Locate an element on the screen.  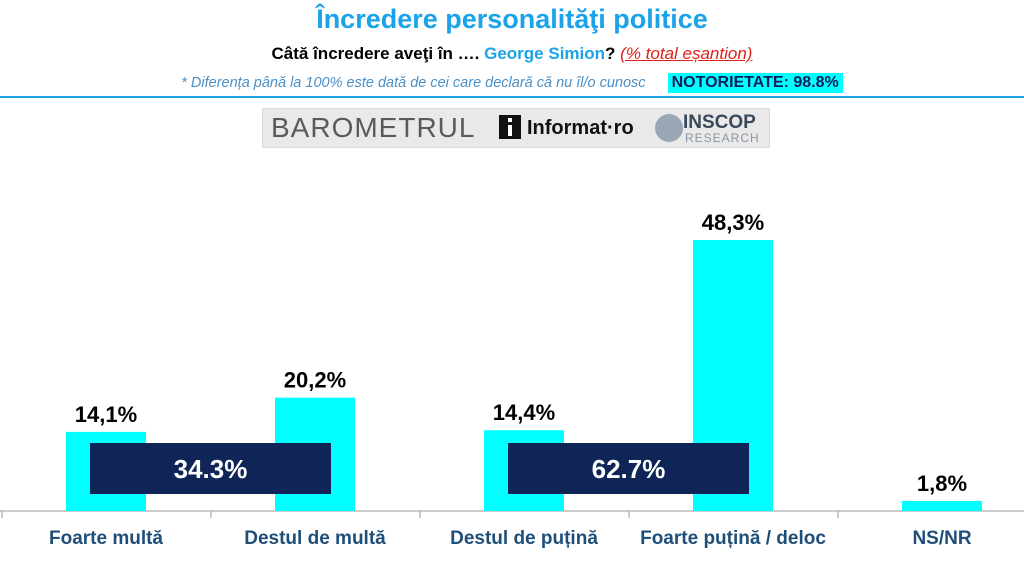
data-label: 14,4% is located at coordinates (524, 412).